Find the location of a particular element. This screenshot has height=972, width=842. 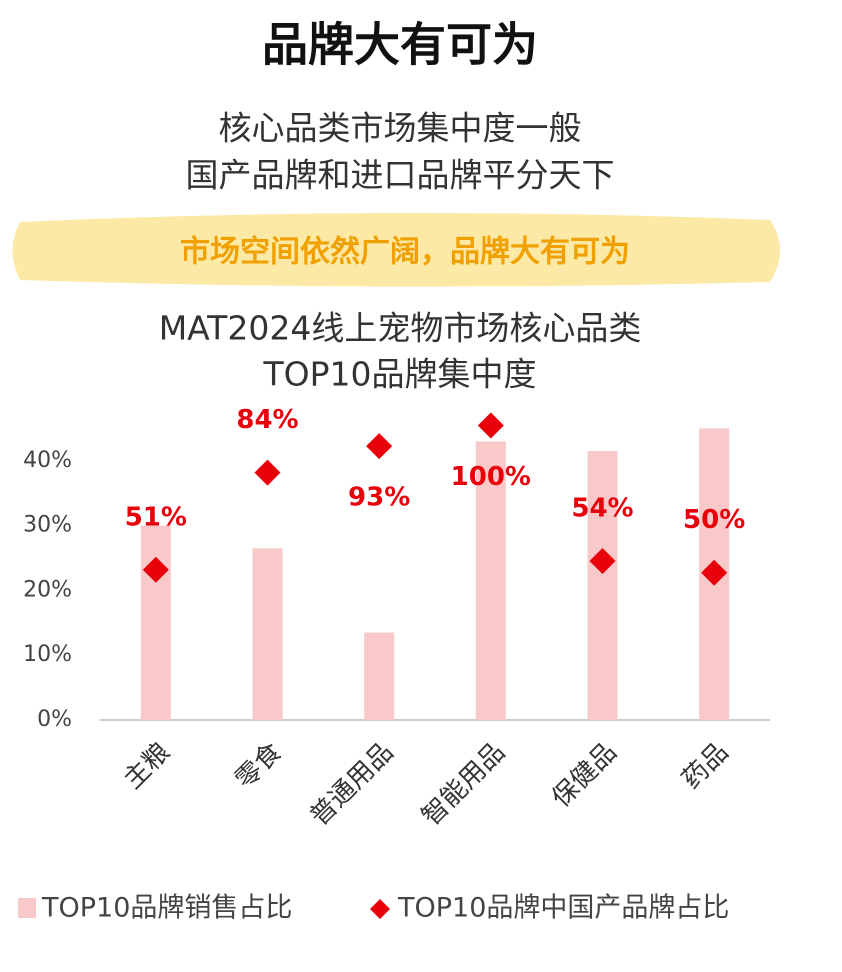

legend-label: TOP10品牌中国产品牌占比 is located at coordinates (563, 908).